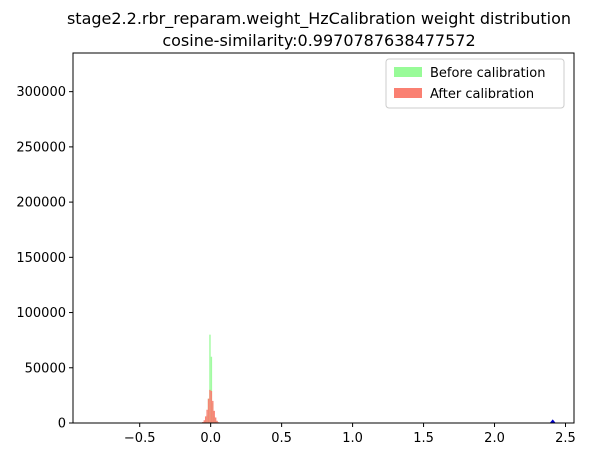  Describe the element at coordinates (318, 40) in the screenshot. I see `chart-subtitle: cosine-similarity:0.9970787638477572` at that location.